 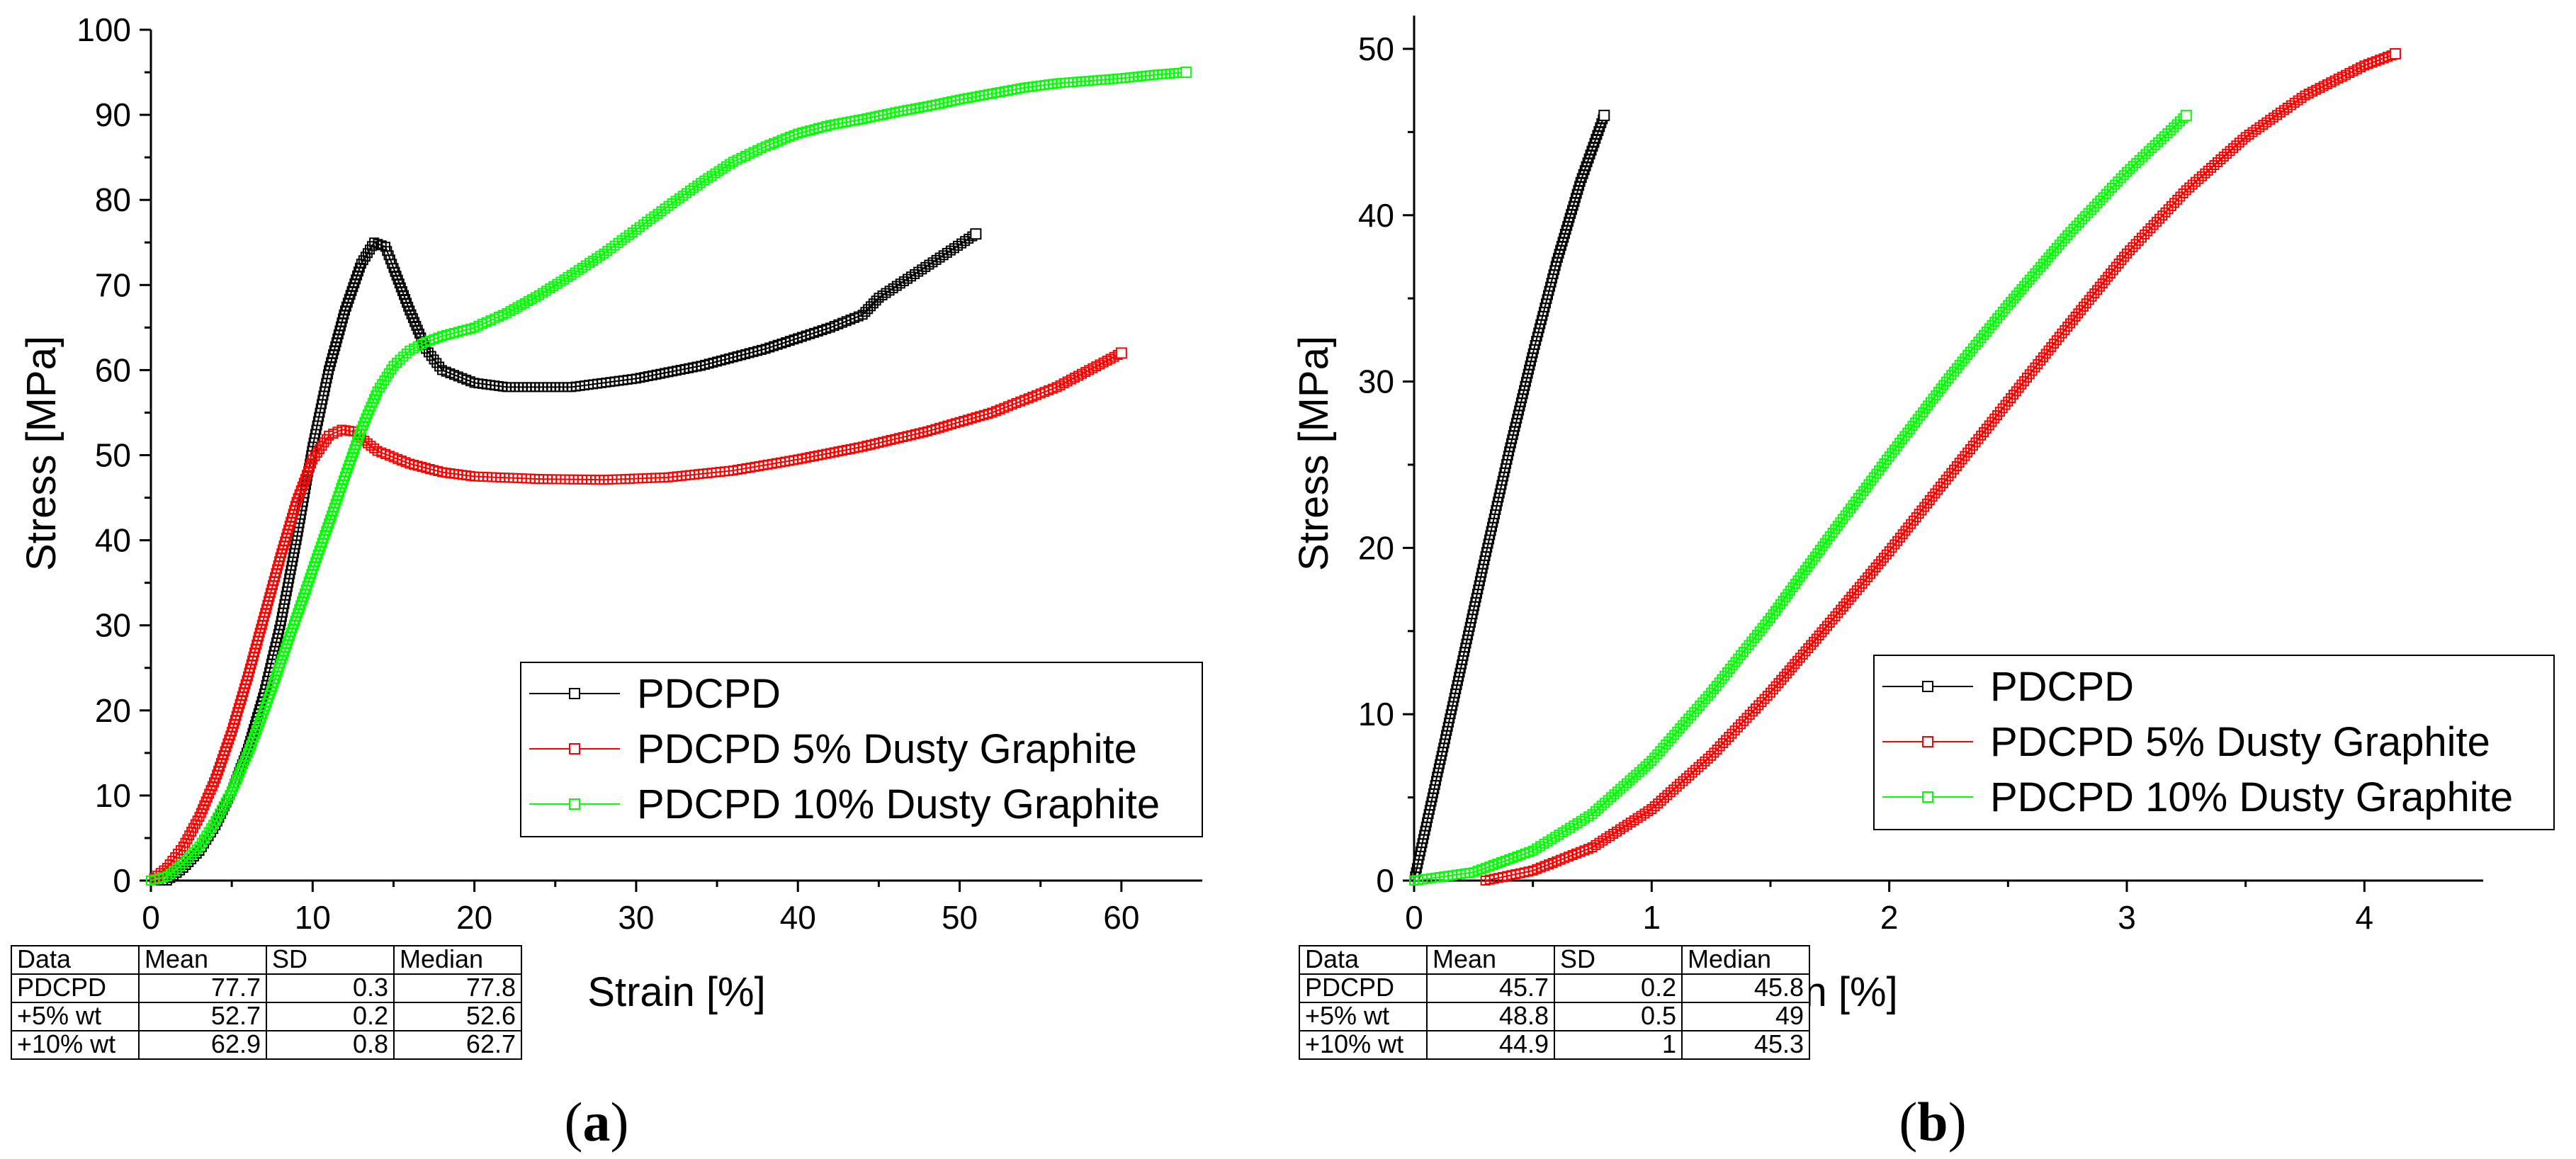 What do you see at coordinates (1932, 1122) in the screenshot?
I see `panel-label: (b)` at bounding box center [1932, 1122].